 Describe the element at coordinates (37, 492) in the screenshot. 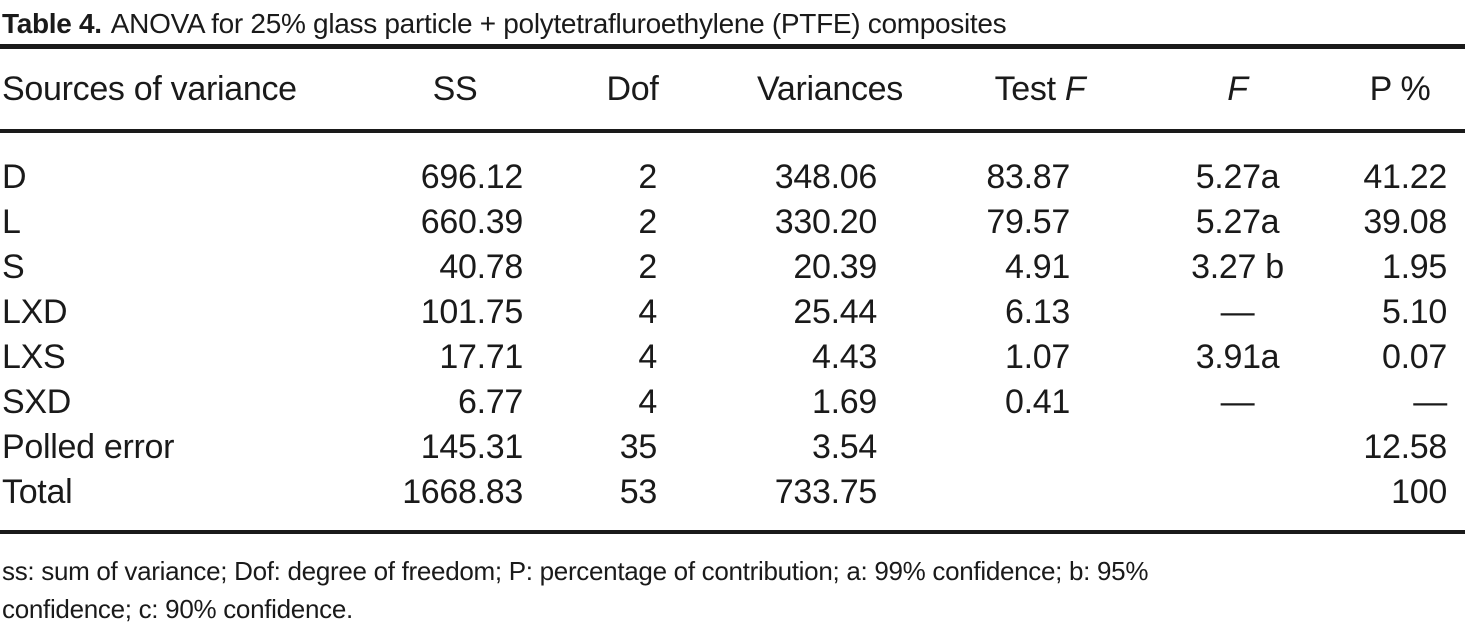

I see `cell-source: Total` at that location.